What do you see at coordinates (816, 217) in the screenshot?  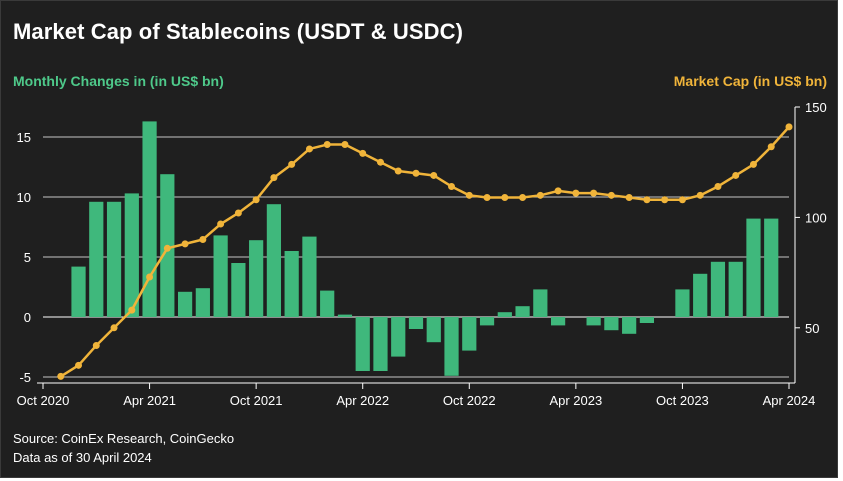 I see `right-tick-label: 100` at bounding box center [816, 217].